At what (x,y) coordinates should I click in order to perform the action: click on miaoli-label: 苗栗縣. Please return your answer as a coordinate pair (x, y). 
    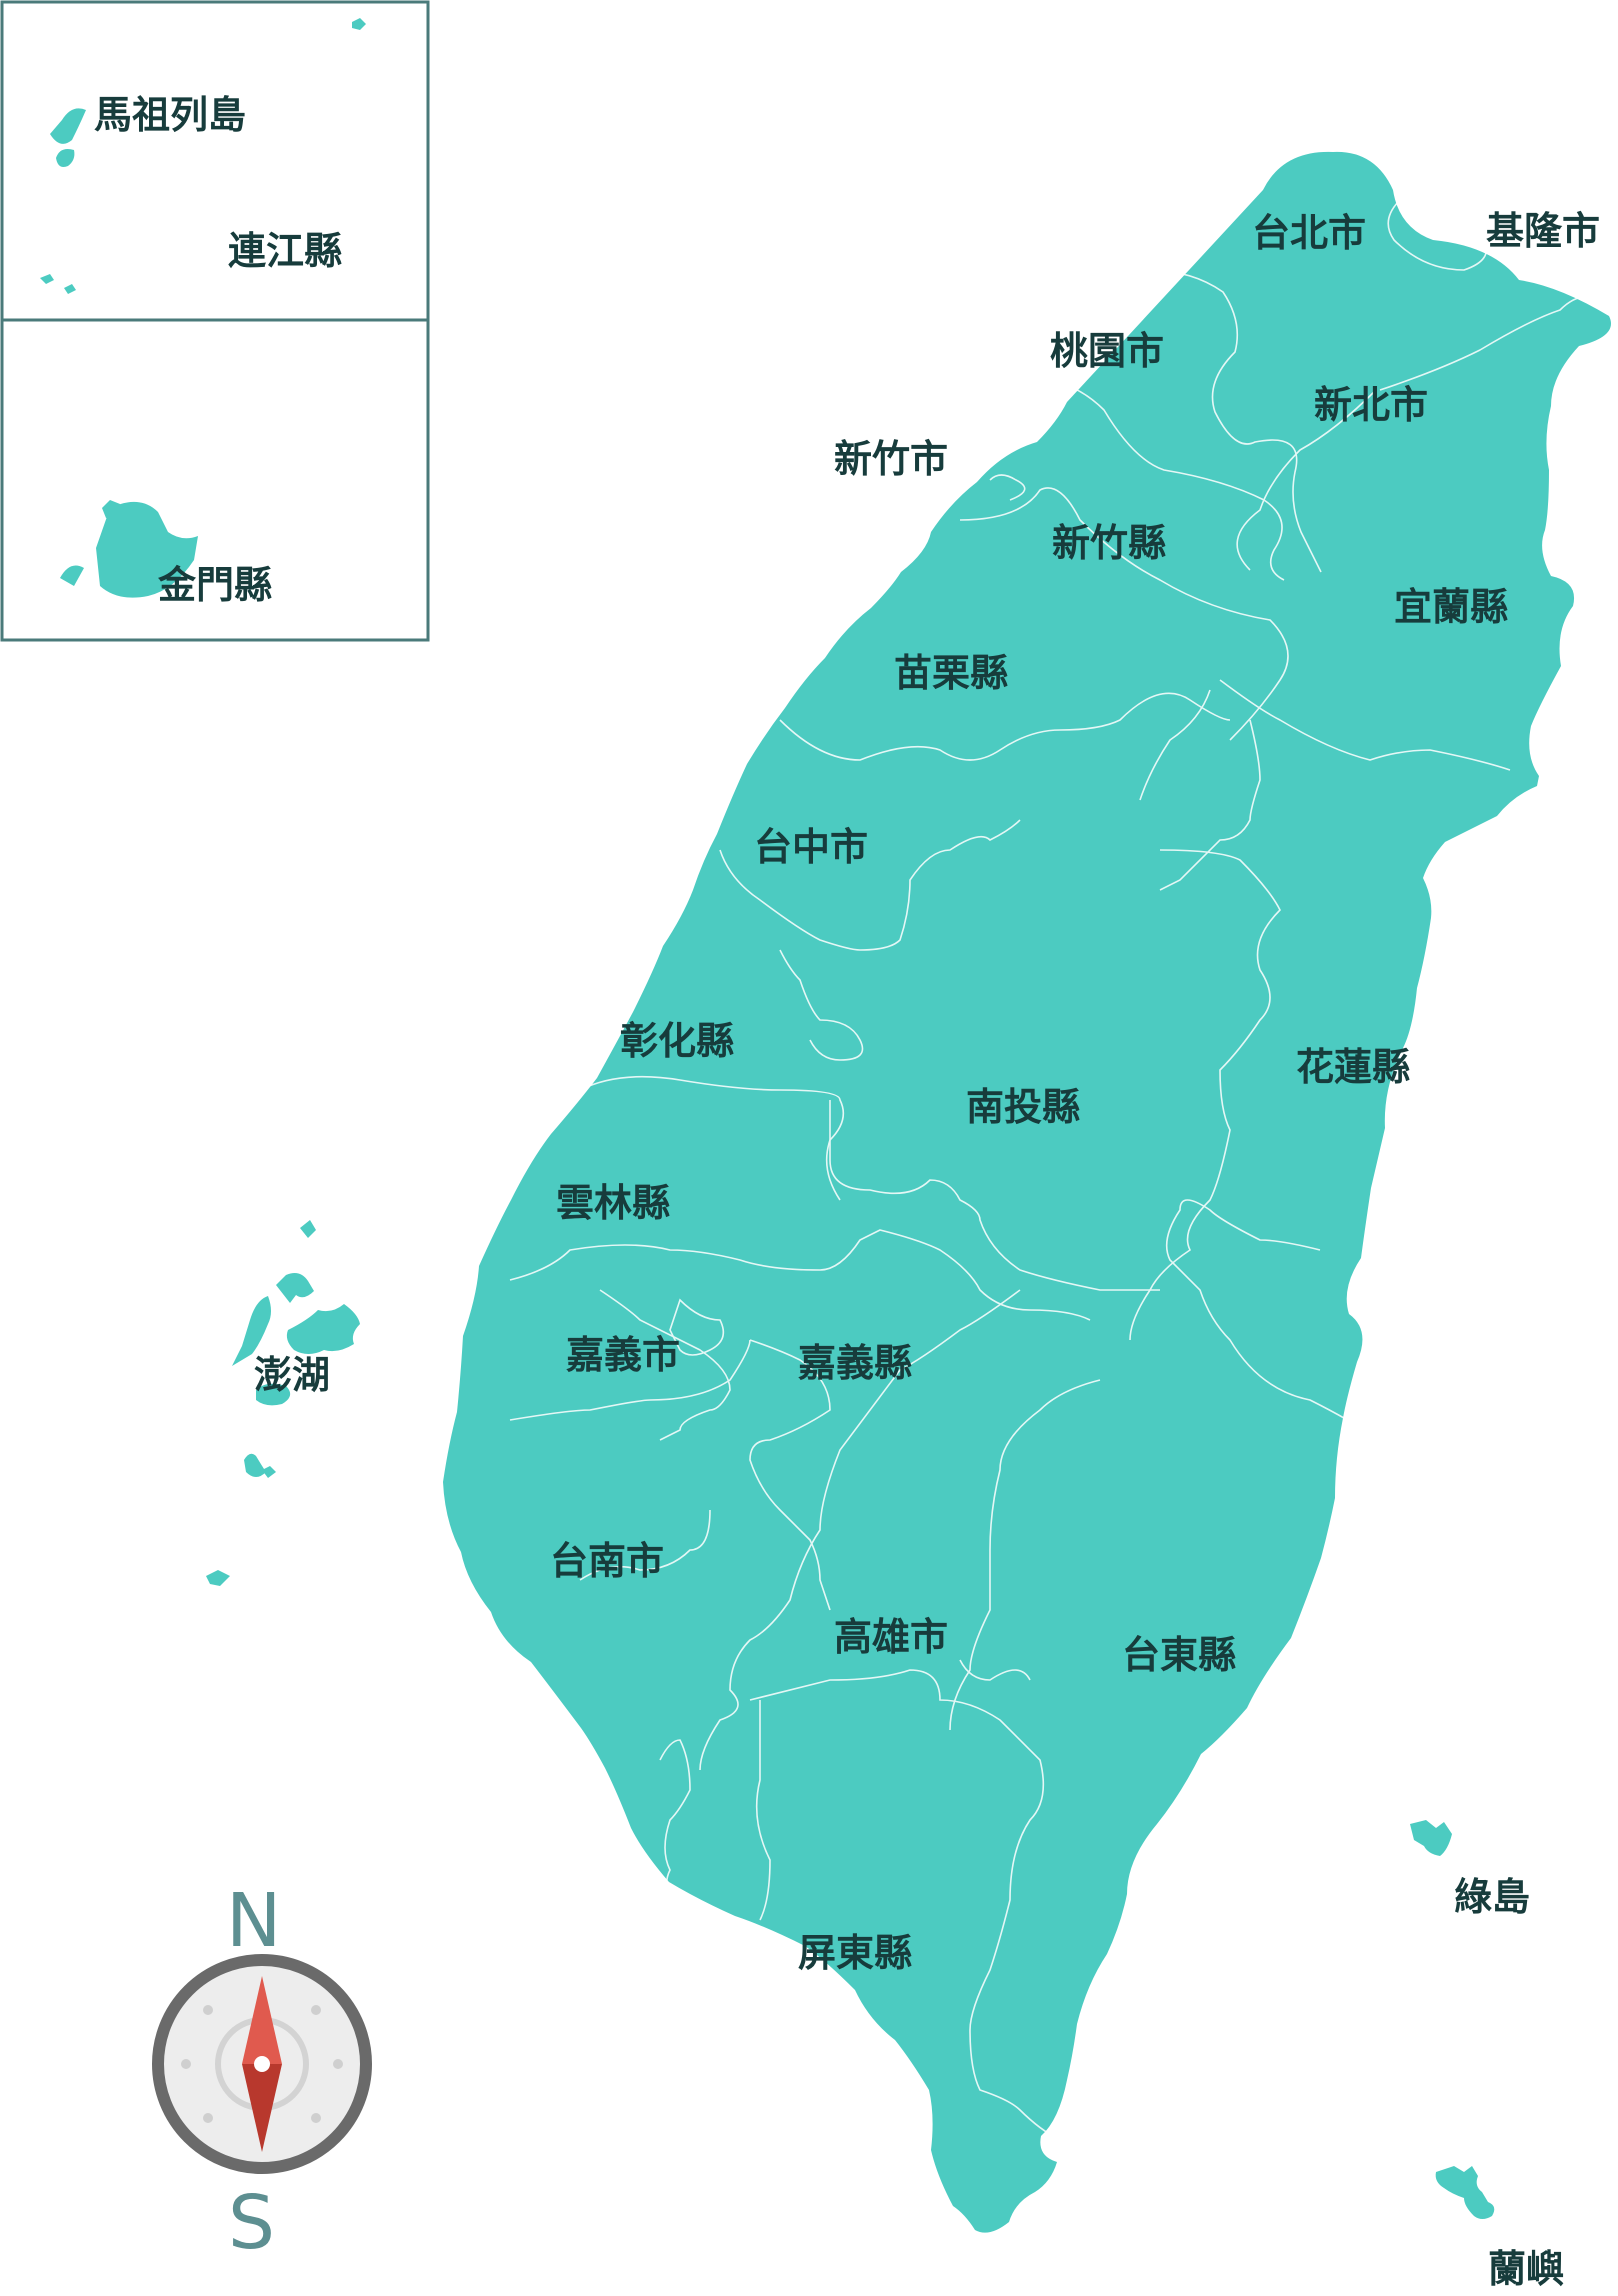
    Looking at the image, I should click on (951, 673).